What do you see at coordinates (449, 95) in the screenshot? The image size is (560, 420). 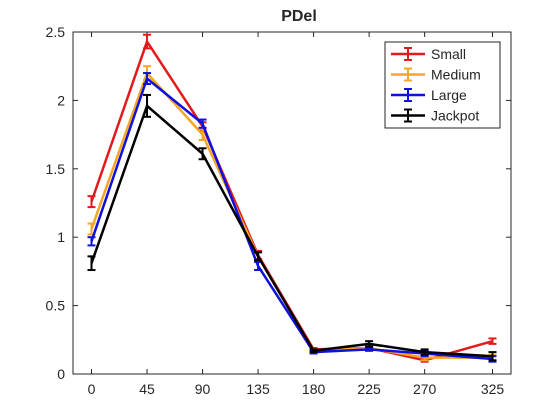 I see `legend-label: Large` at bounding box center [449, 95].